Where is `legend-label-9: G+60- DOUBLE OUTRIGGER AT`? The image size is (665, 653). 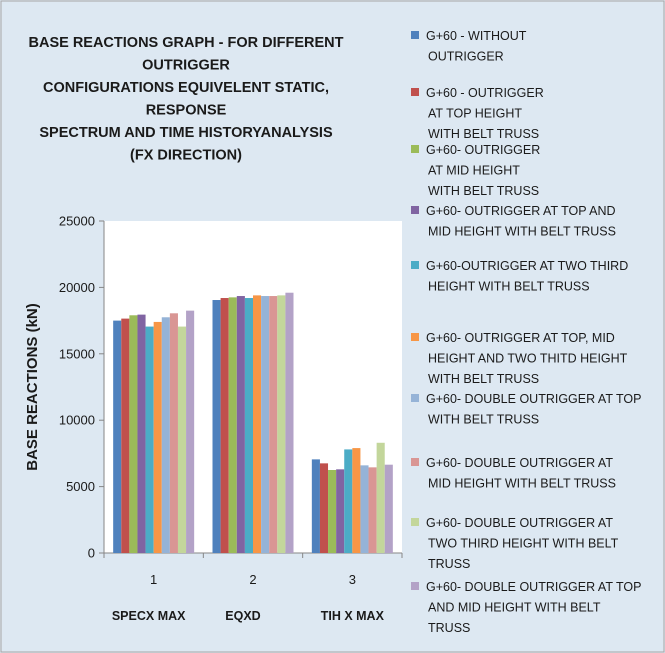
legend-label-9: G+60- DOUBLE OUTRIGGER AT is located at coordinates (519, 523).